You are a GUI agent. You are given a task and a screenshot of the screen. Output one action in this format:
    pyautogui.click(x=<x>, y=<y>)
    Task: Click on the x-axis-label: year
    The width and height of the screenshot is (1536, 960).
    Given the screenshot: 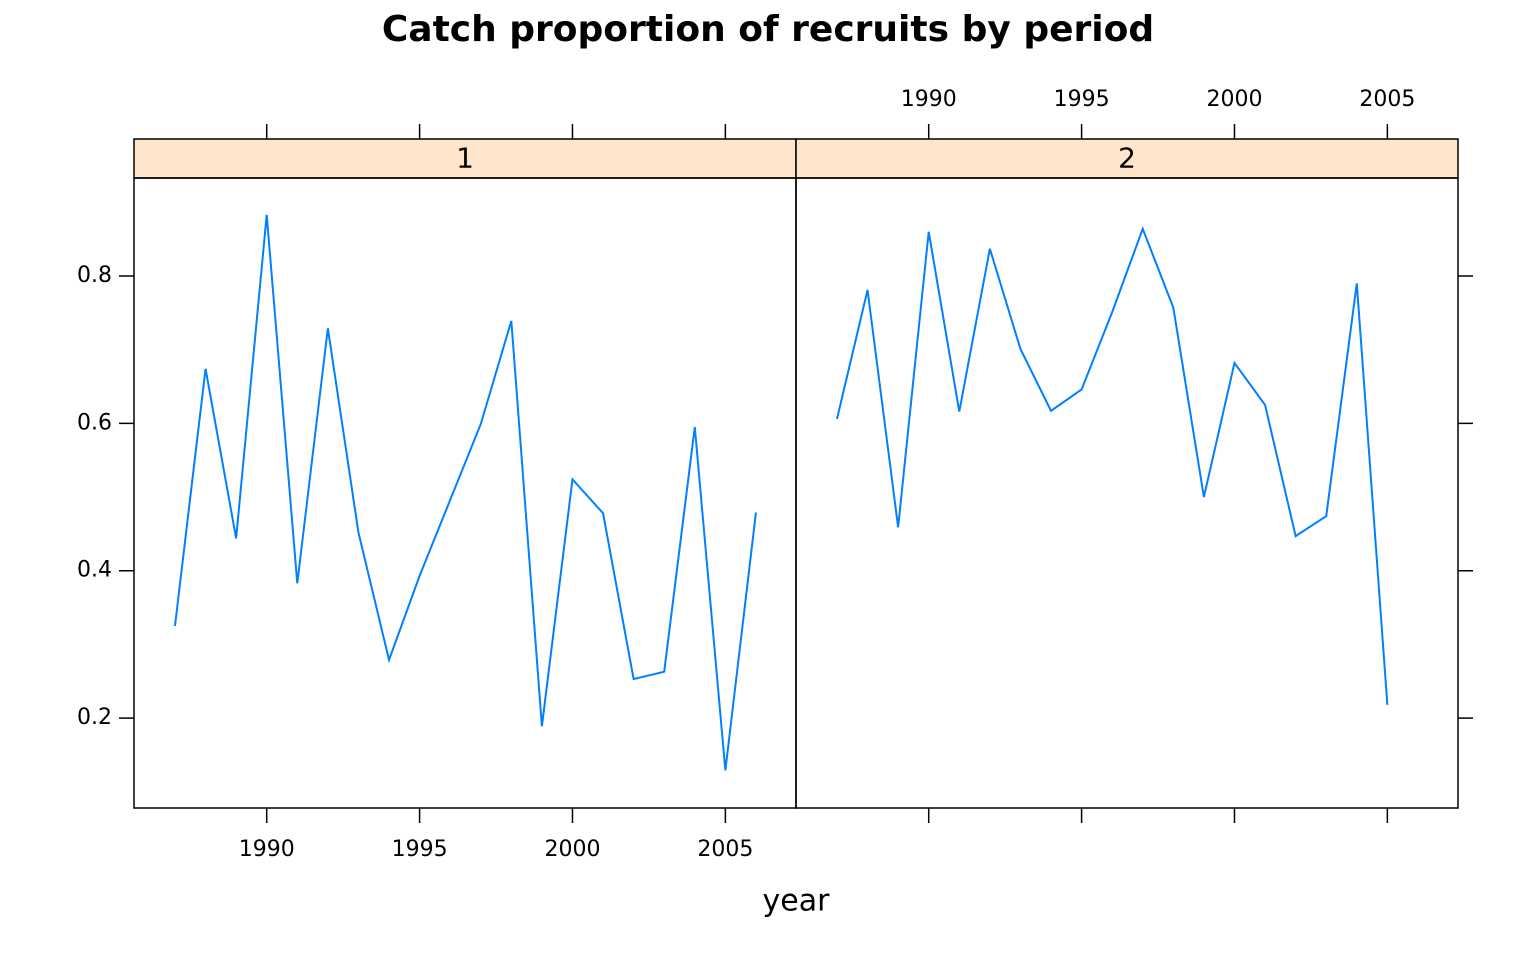 What is the action you would take?
    pyautogui.click(x=797, y=901)
    